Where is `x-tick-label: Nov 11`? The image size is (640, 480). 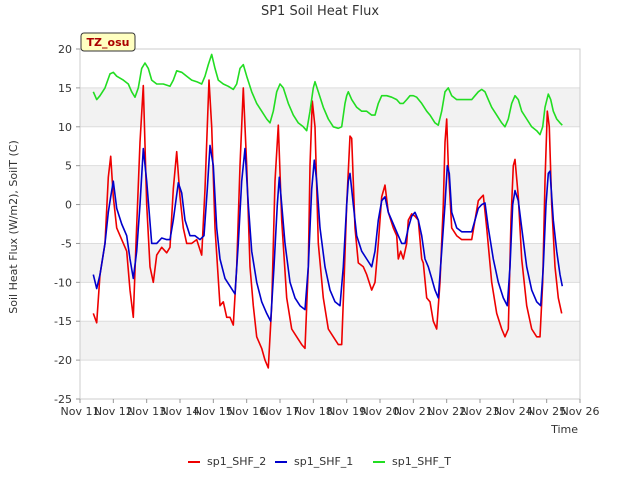 x-tick-label: Nov 11 is located at coordinates (80, 411).